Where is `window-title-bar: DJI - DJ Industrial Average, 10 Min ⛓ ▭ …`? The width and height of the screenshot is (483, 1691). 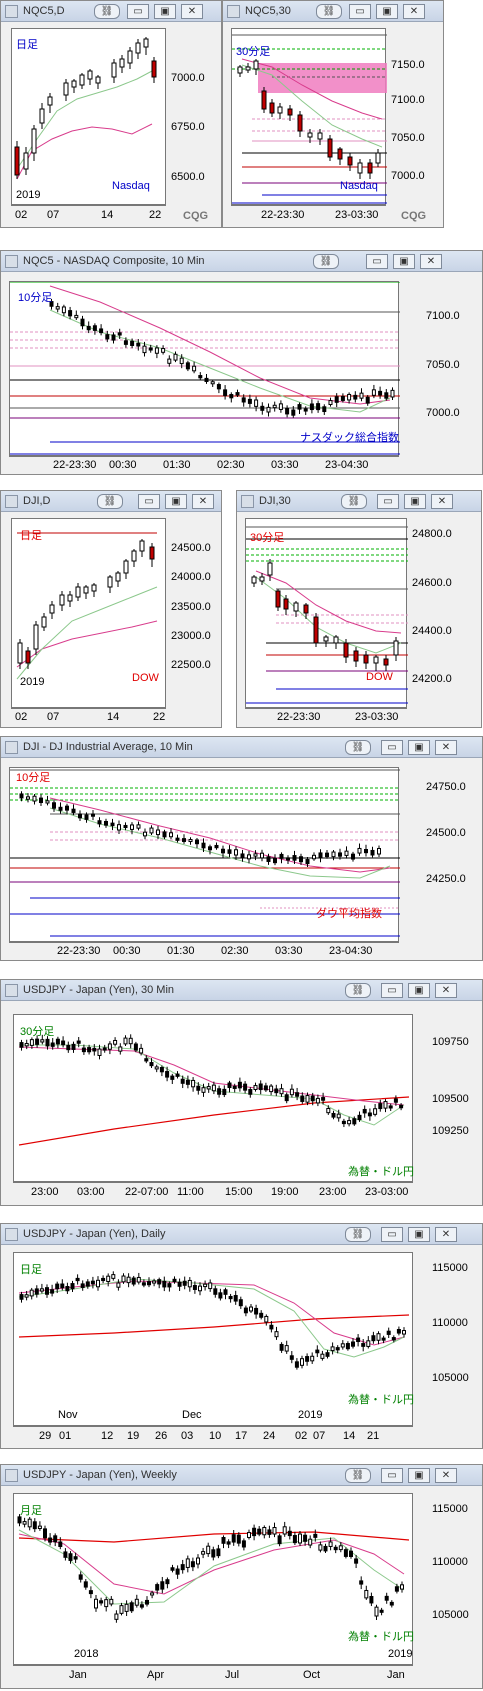
window-title-bar: DJI - DJ Industrial Average, 10 Min ⛓ ▭ … is located at coordinates (241, 747).